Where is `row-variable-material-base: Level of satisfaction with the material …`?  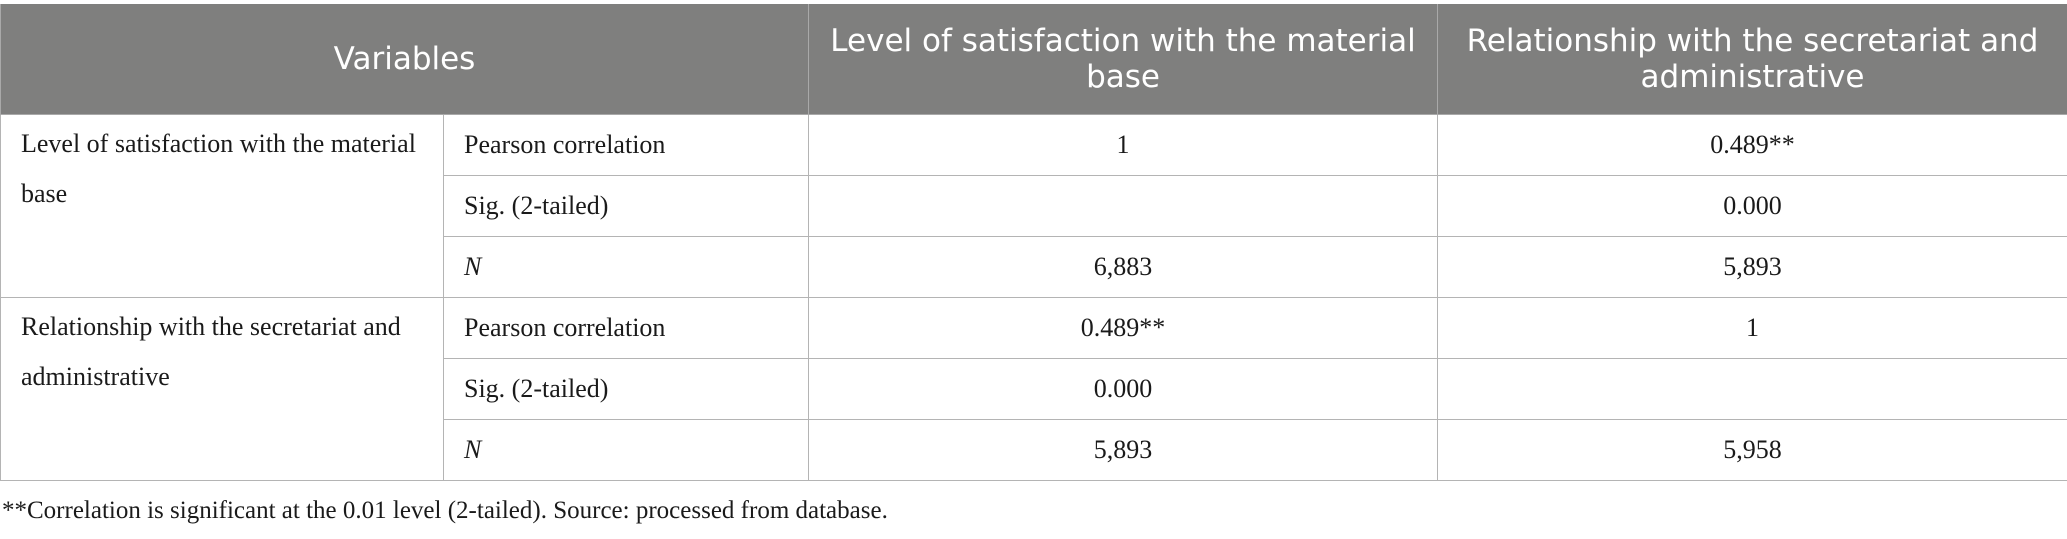 row-variable-material-base: Level of satisfaction with the material … is located at coordinates (222, 206).